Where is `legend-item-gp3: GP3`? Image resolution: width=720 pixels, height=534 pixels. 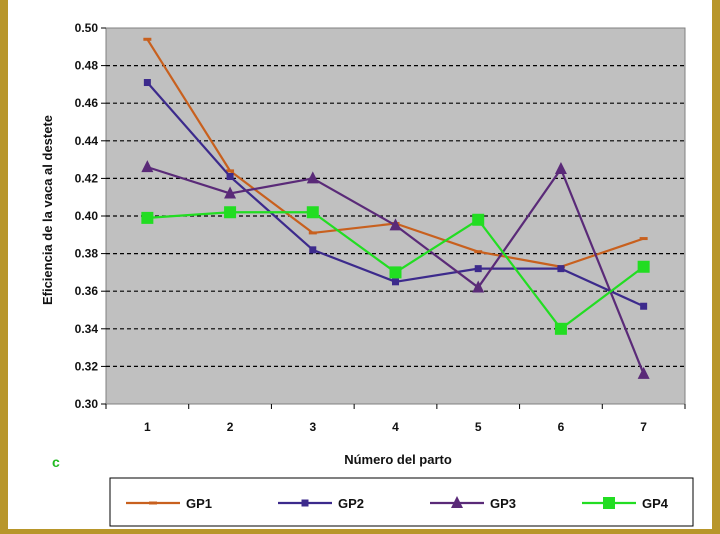 legend-item-gp3: GP3 is located at coordinates (473, 503).